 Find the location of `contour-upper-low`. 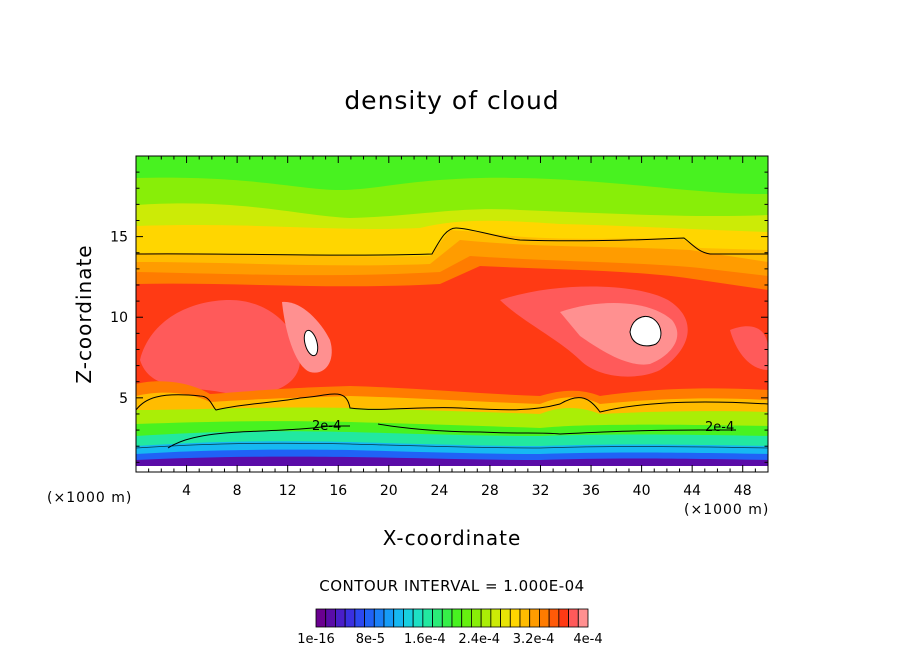

contour-upper-low is located at coordinates (452, 403).